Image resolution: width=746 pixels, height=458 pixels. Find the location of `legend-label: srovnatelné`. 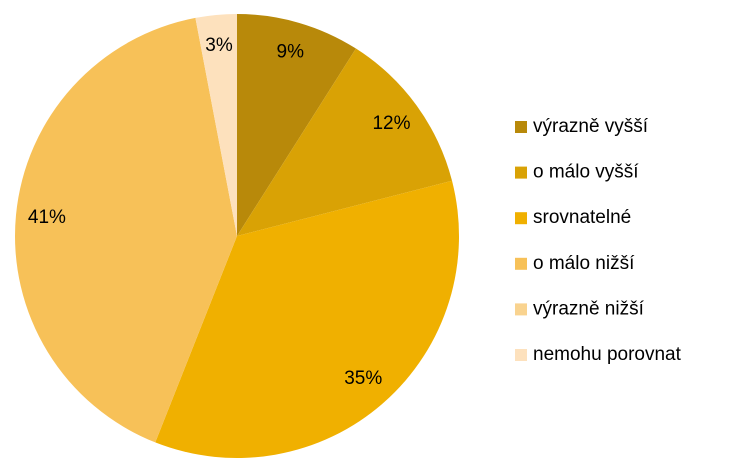

legend-label: srovnatelné is located at coordinates (582, 217).